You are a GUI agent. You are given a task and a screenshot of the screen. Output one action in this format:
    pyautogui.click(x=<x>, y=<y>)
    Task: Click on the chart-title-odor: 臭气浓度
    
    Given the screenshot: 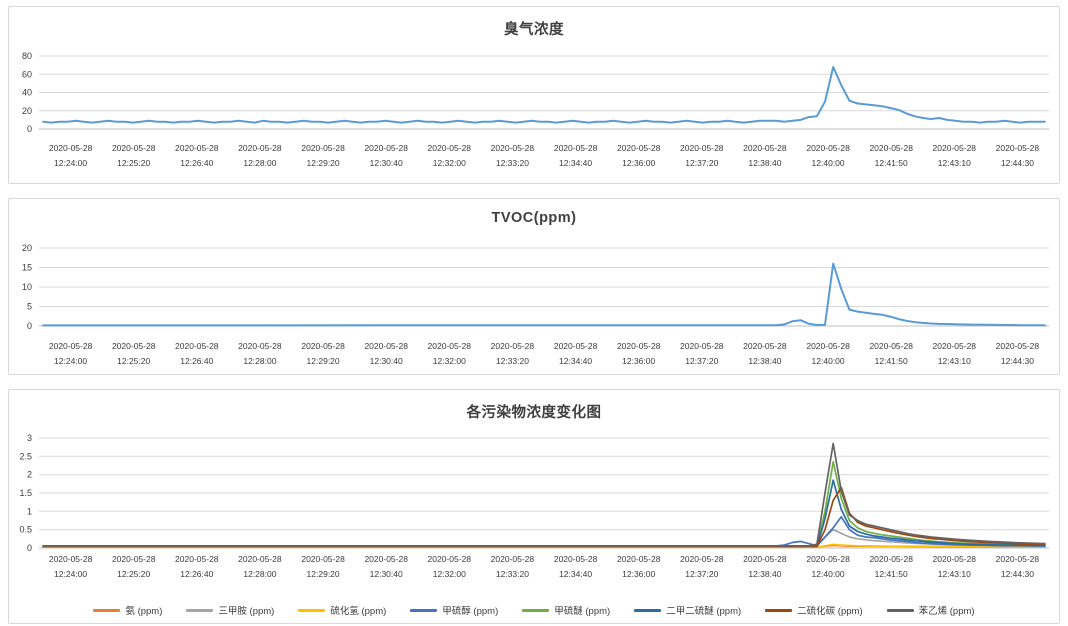 What is the action you would take?
    pyautogui.click(x=534, y=30)
    